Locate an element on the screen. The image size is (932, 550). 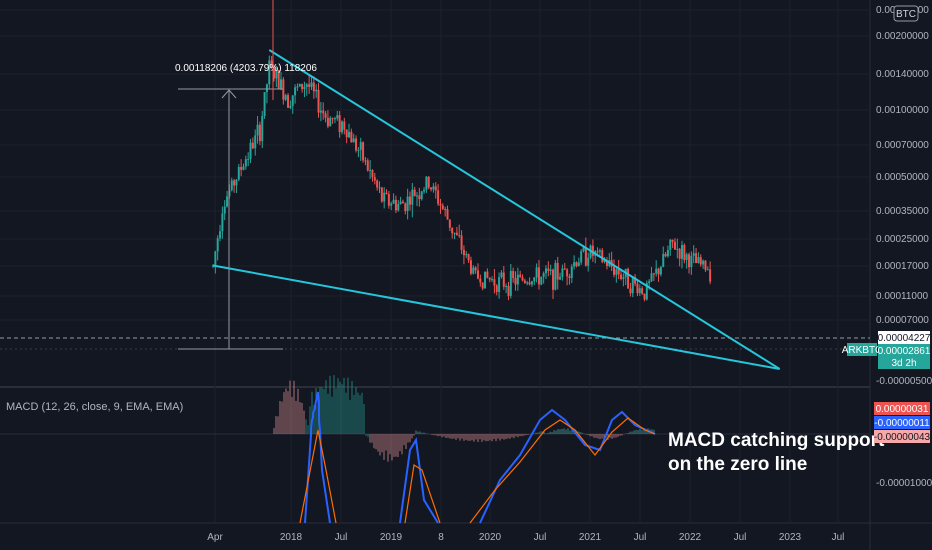
trendline-lower is located at coordinates (496, 317).